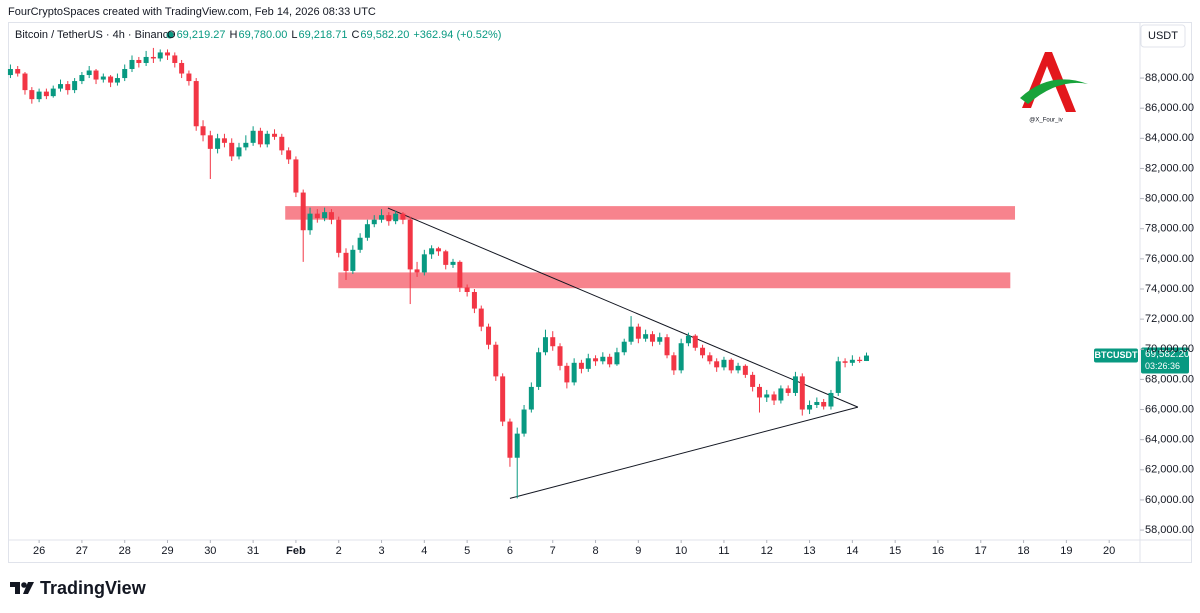  I want to click on x-tick-label: 2, so click(339, 551).